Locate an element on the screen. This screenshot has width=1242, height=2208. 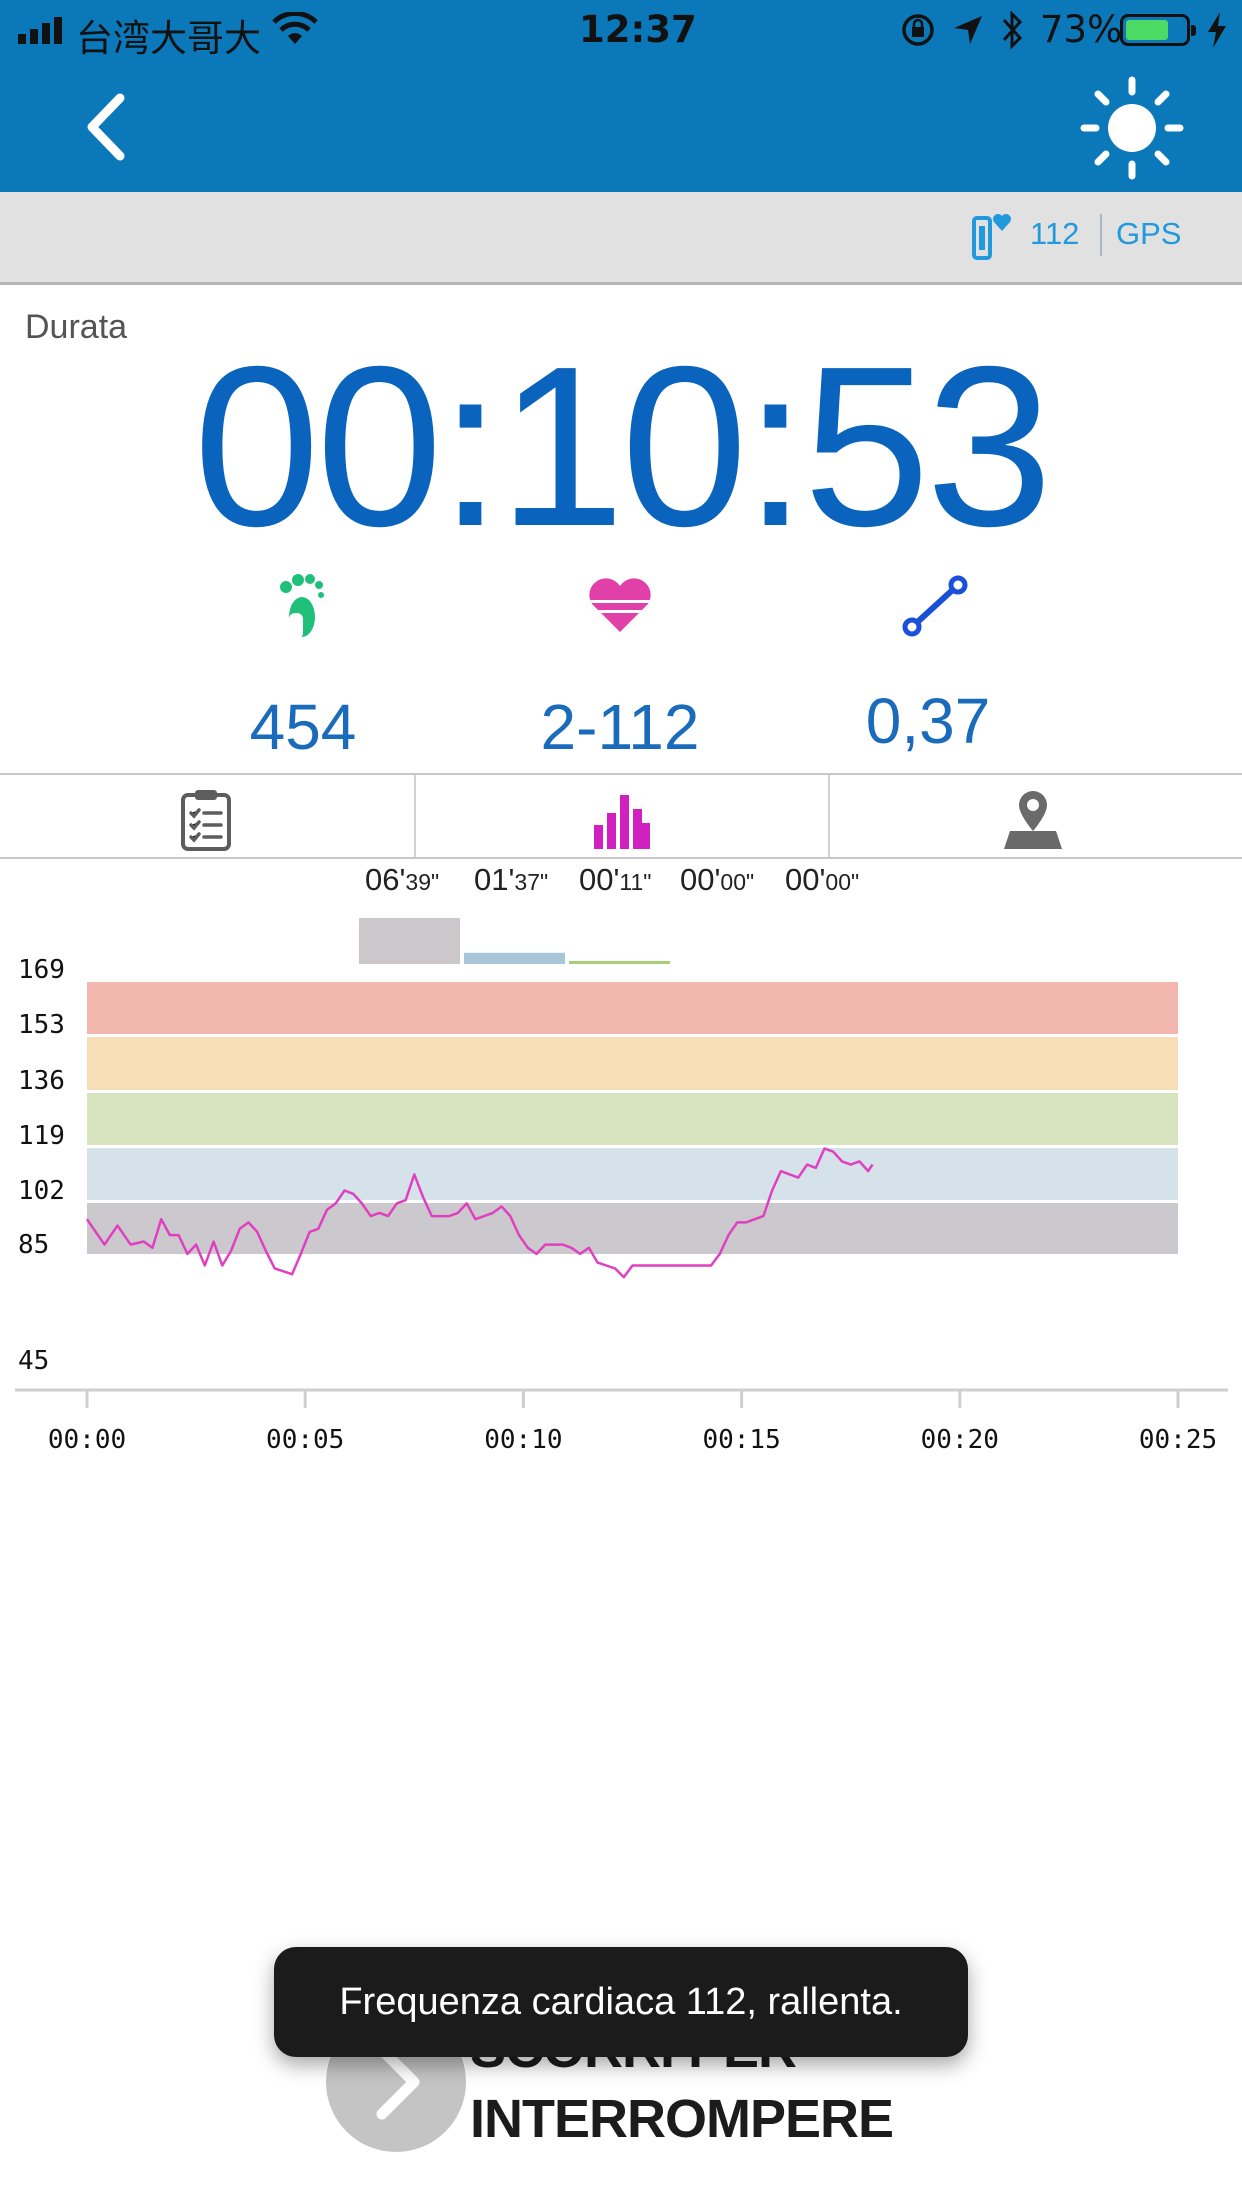
carrier-name: 台湾大哥大 is located at coordinates (168, 38).